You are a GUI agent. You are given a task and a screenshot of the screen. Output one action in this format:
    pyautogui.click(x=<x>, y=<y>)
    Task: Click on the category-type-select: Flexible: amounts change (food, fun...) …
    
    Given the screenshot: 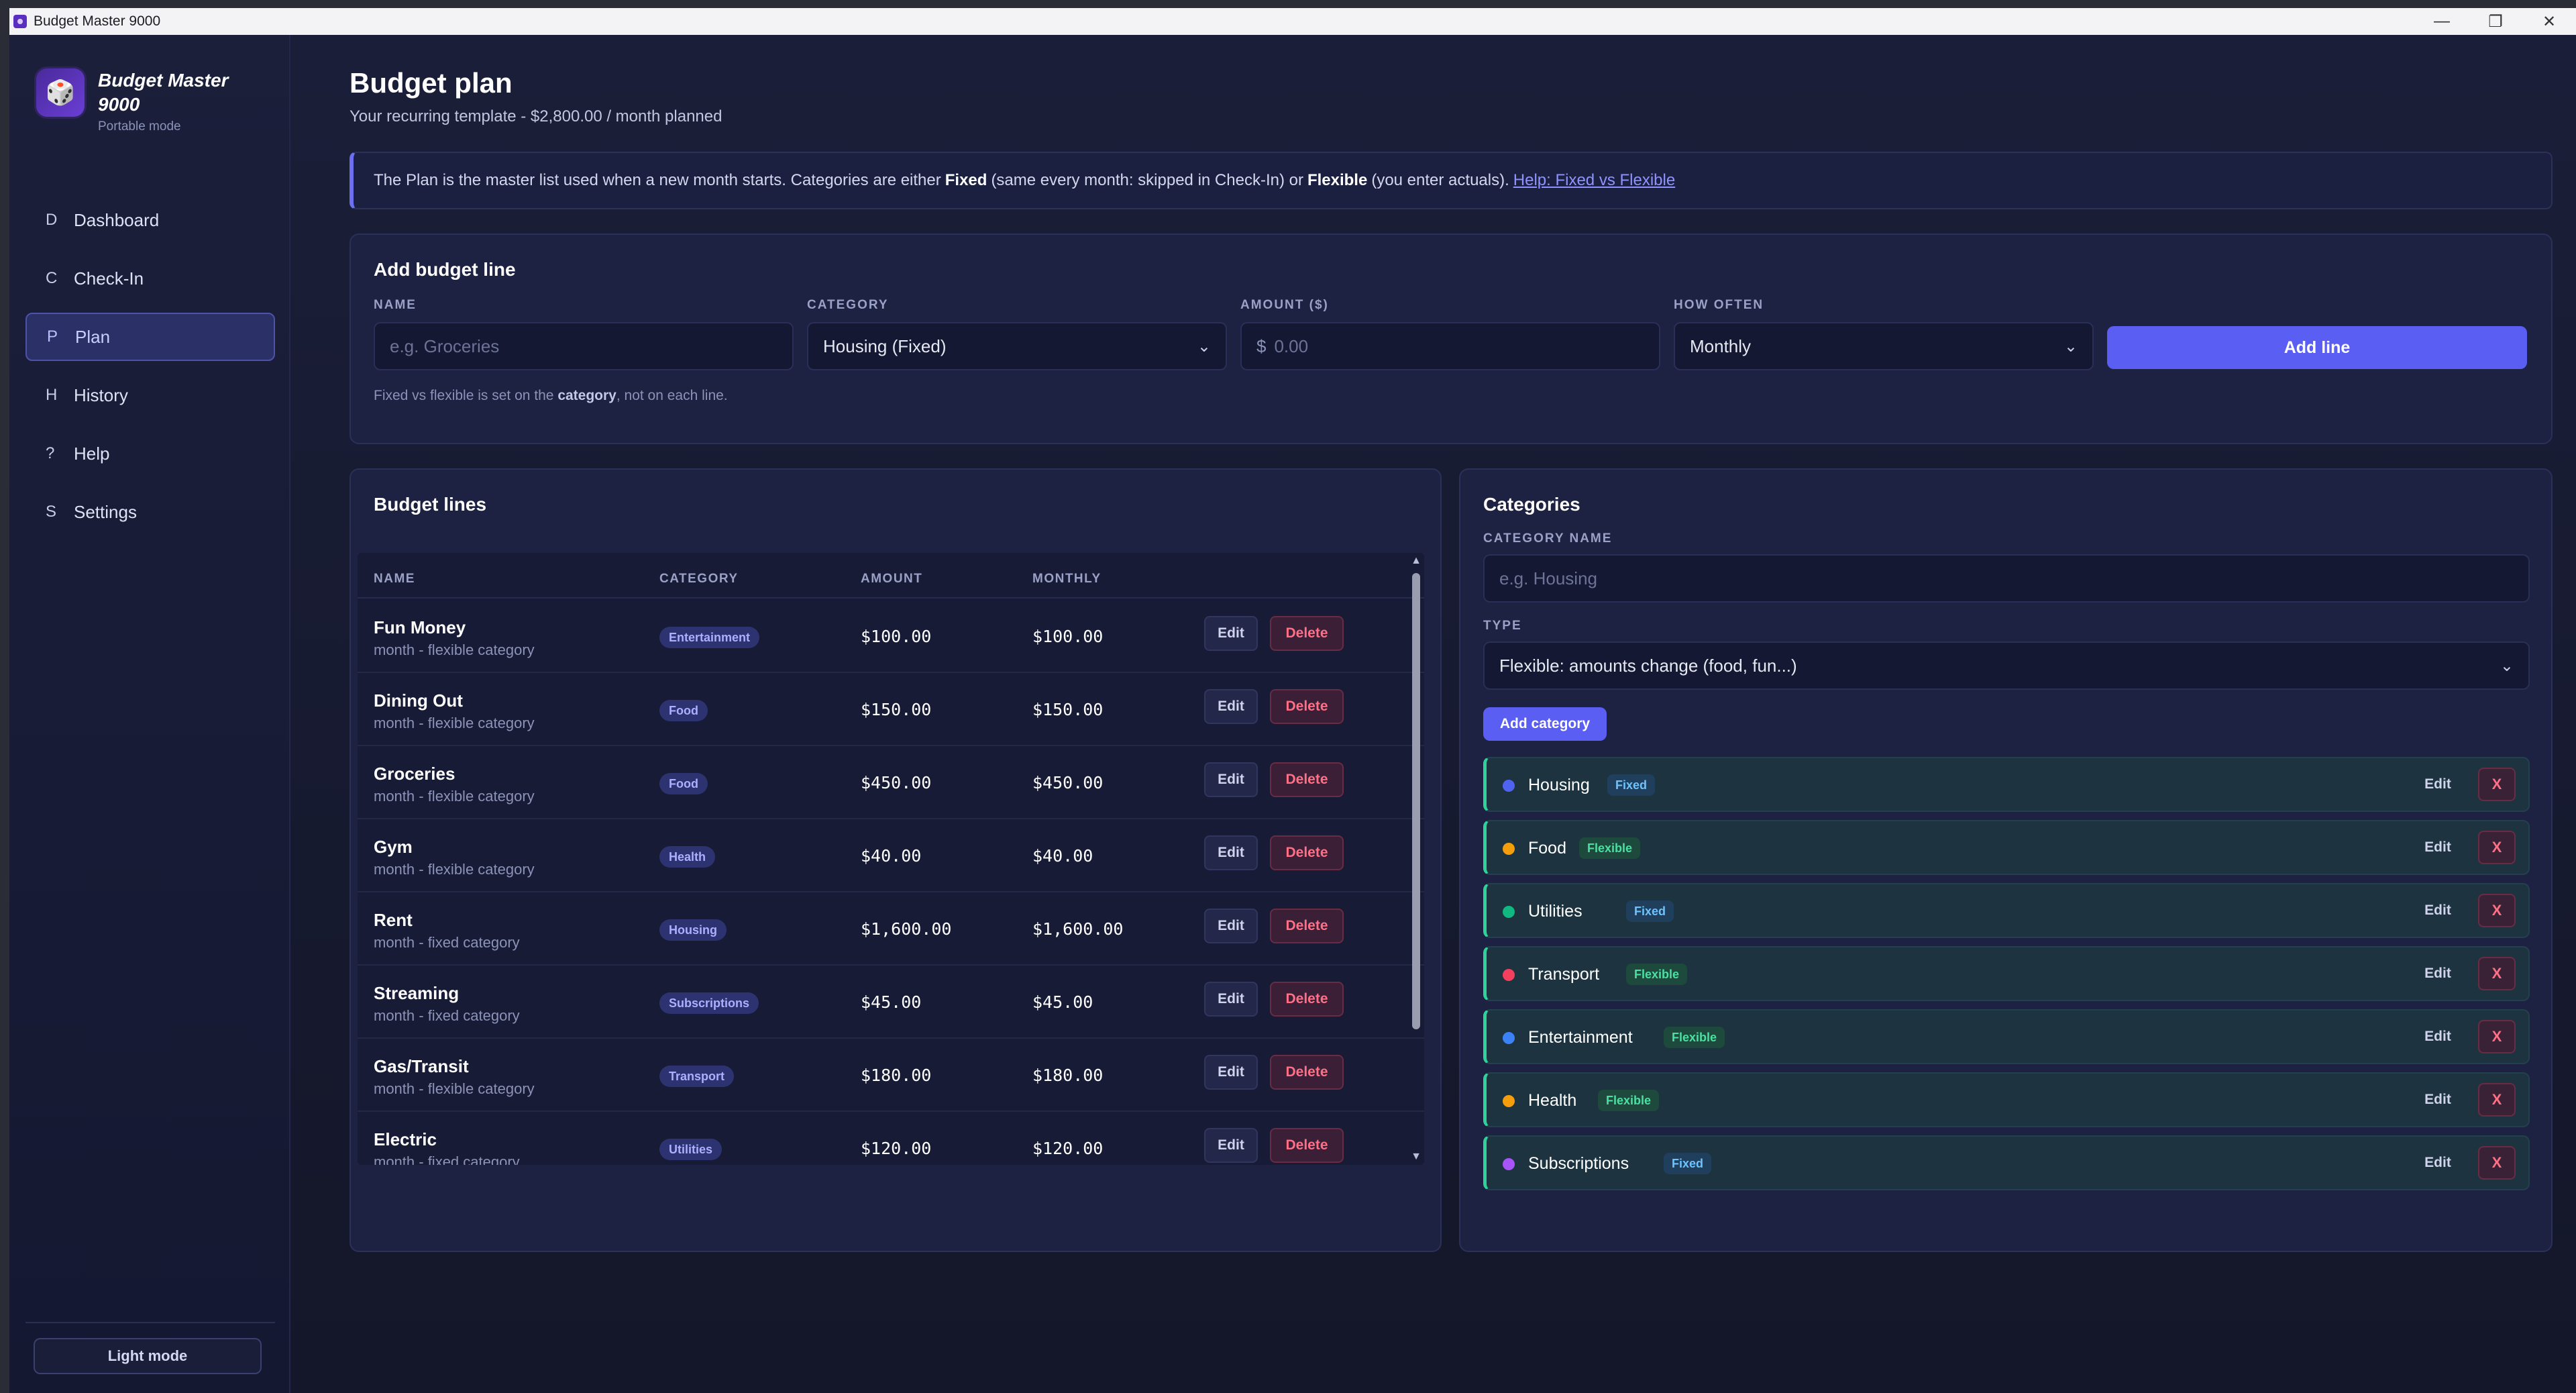 What is the action you would take?
    pyautogui.click(x=2006, y=665)
    